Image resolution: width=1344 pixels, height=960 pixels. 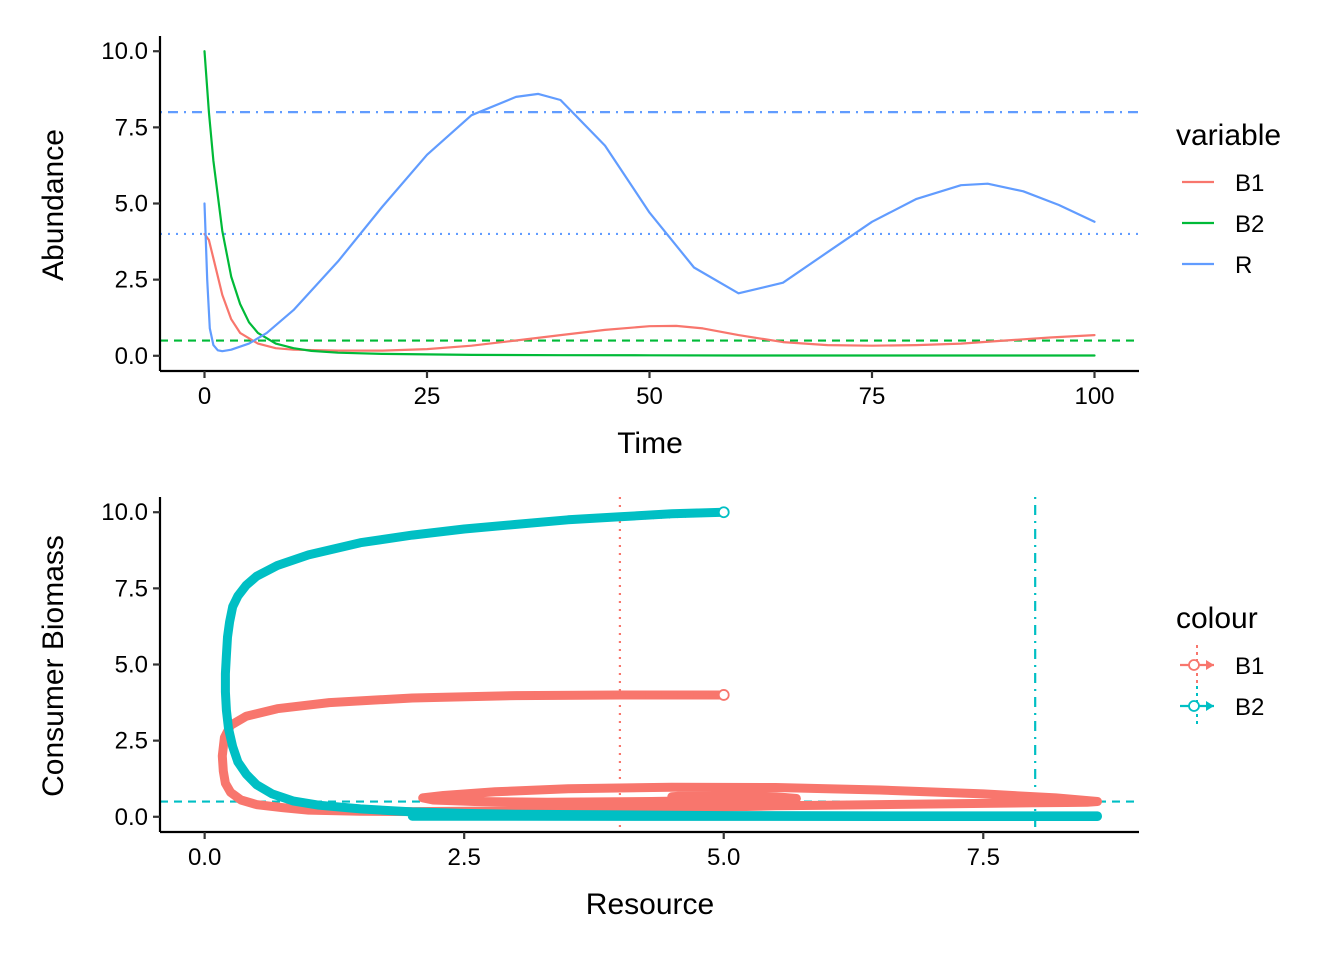 I want to click on y-axis-title: Abundance, so click(x=53, y=205).